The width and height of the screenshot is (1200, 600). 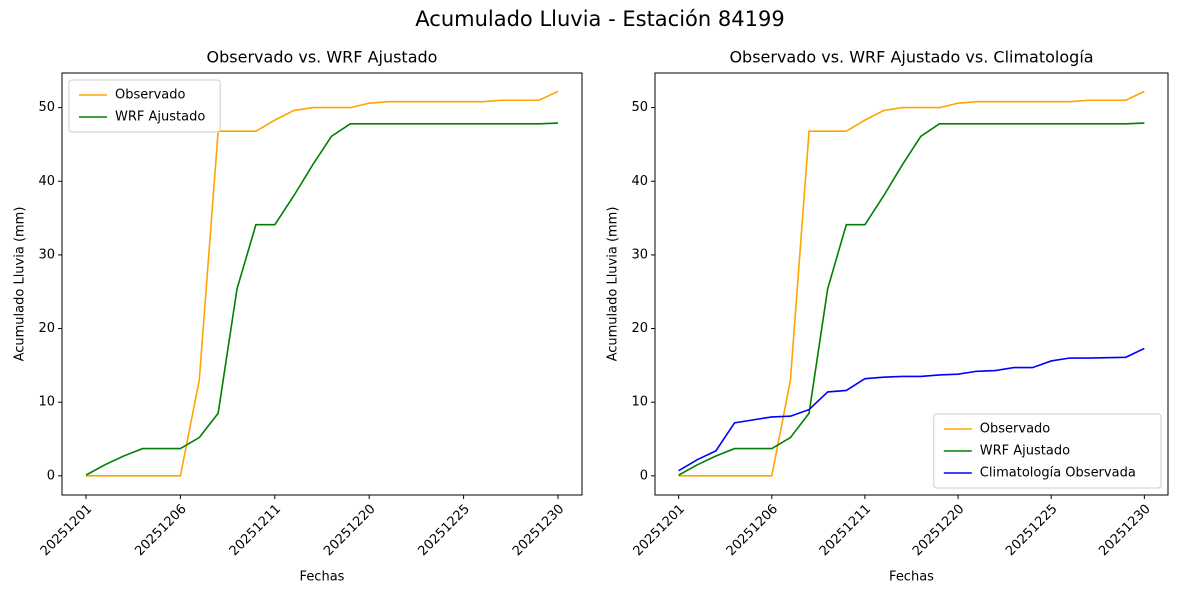 I want to click on figure-title: Acumulado Lluvia - Estación 84199, so click(x=599, y=19).